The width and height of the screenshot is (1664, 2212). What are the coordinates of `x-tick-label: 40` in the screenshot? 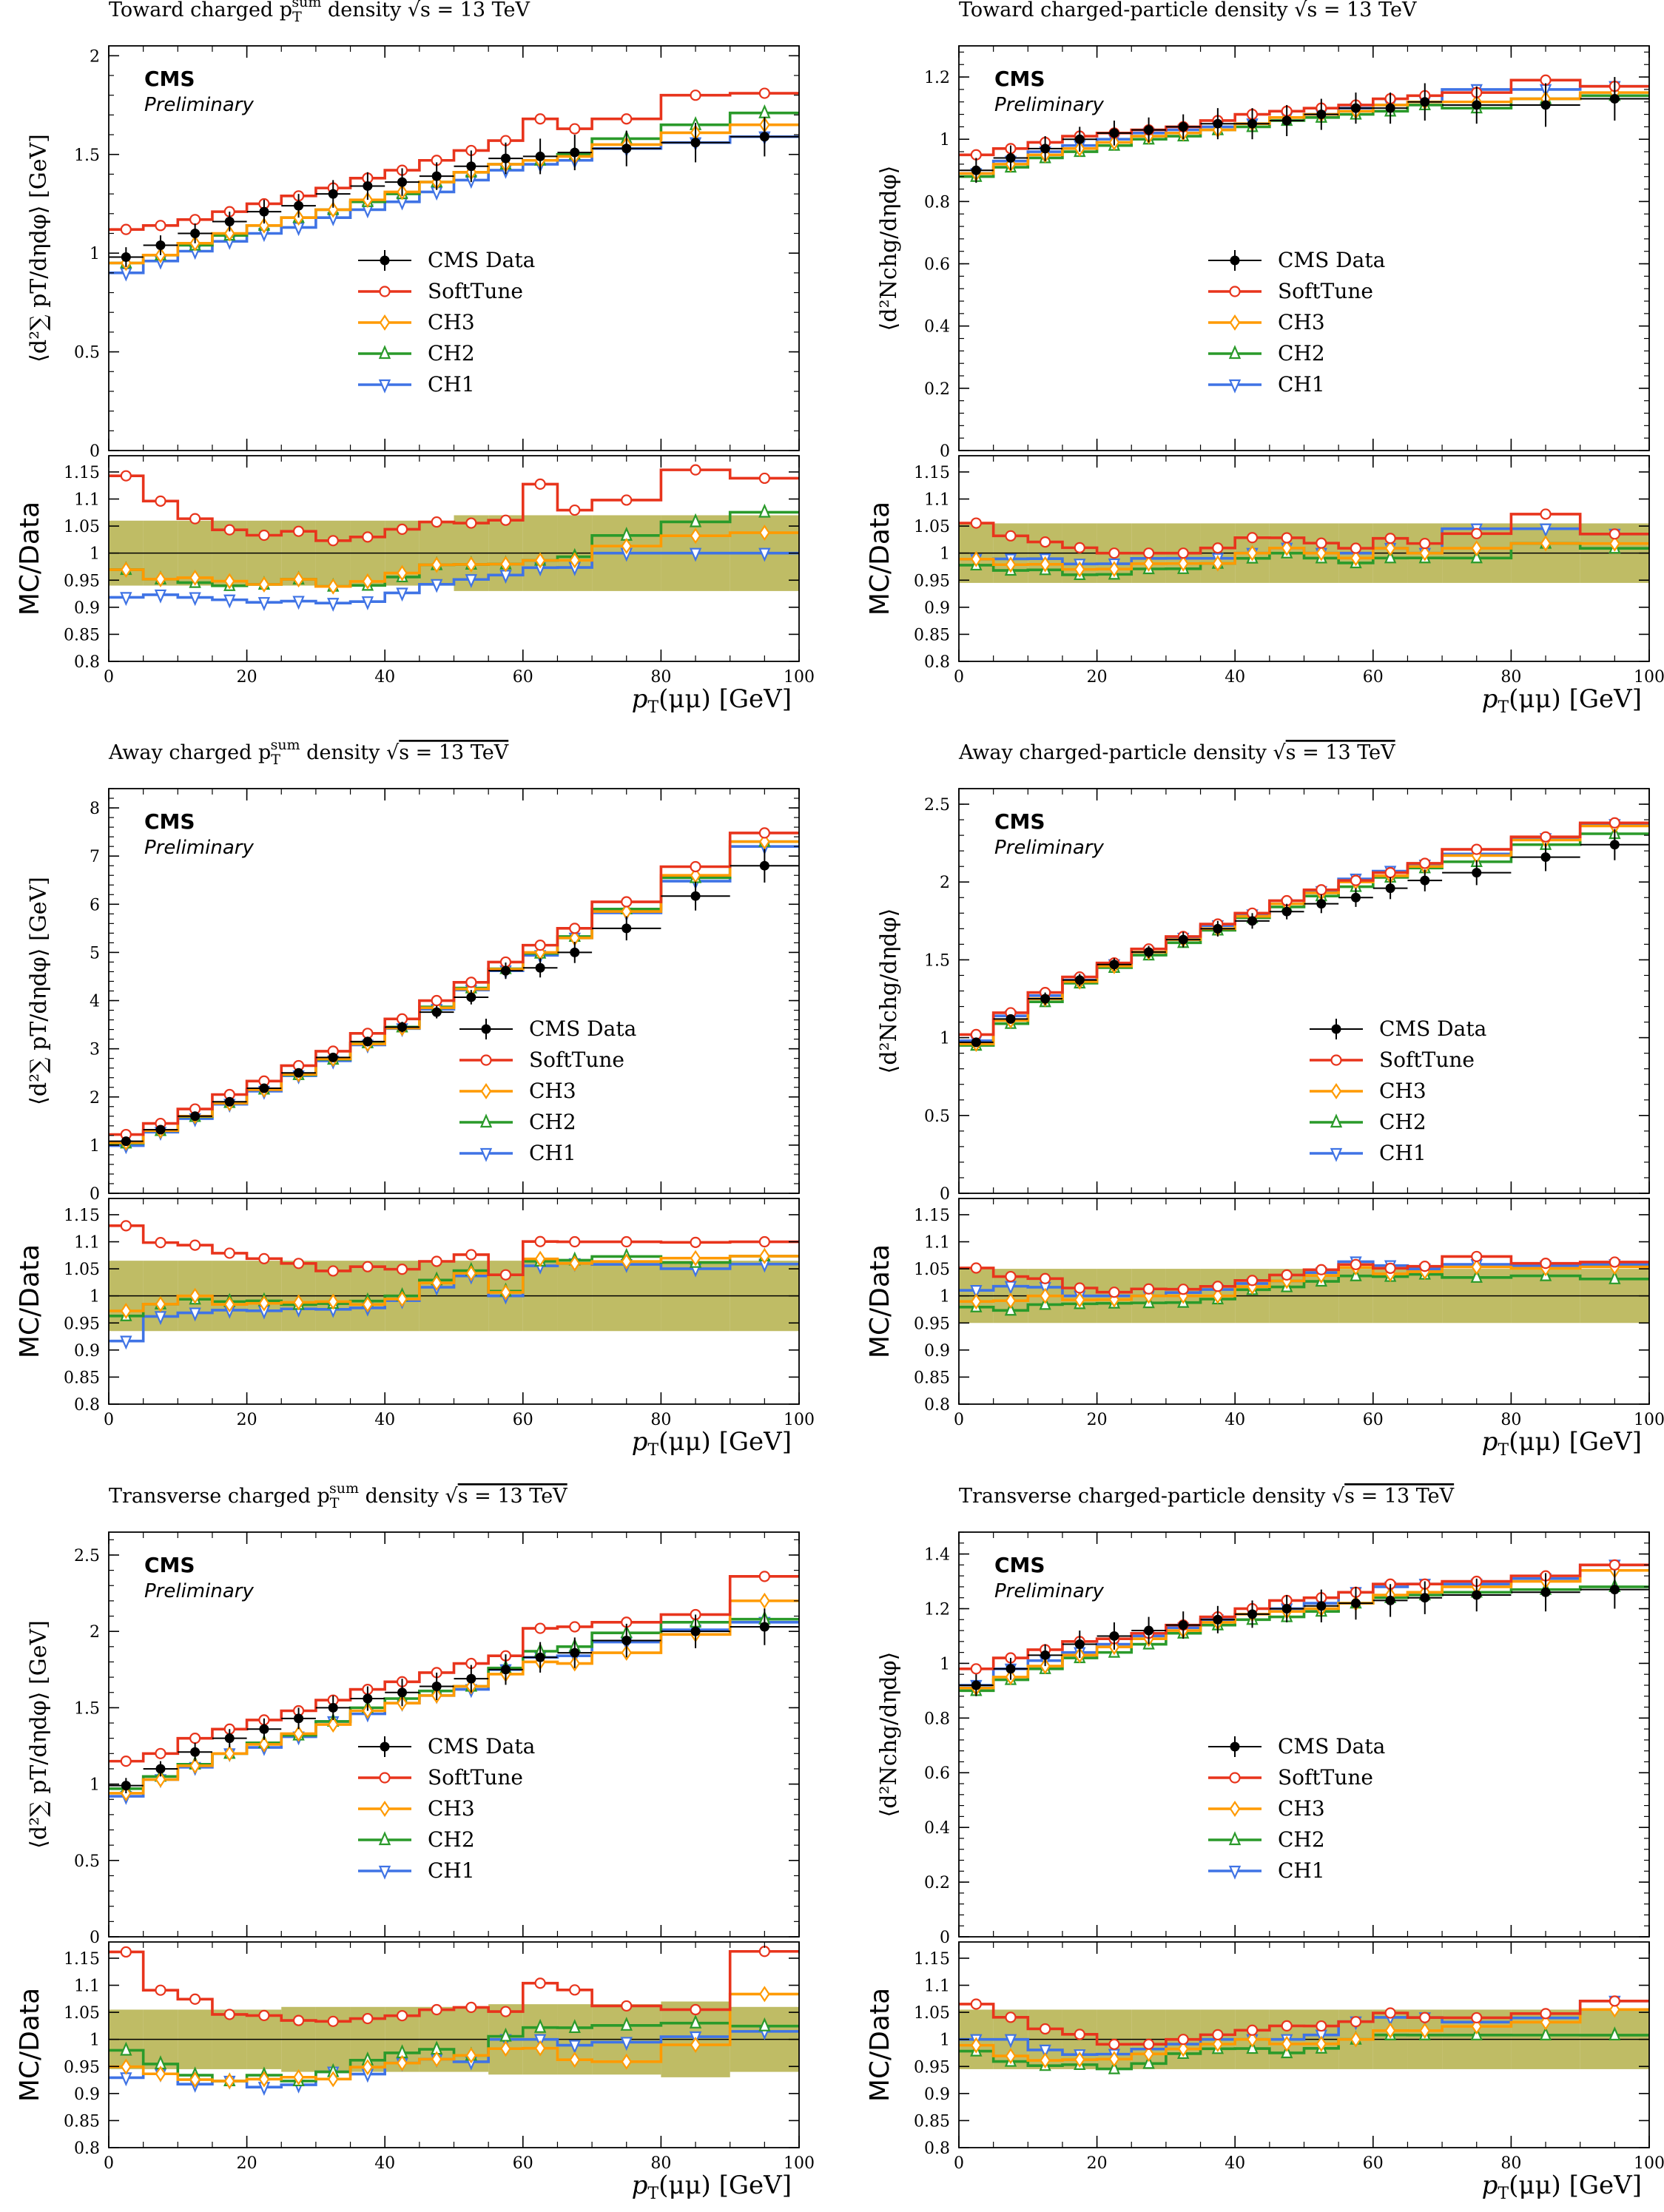 It's located at (1235, 677).